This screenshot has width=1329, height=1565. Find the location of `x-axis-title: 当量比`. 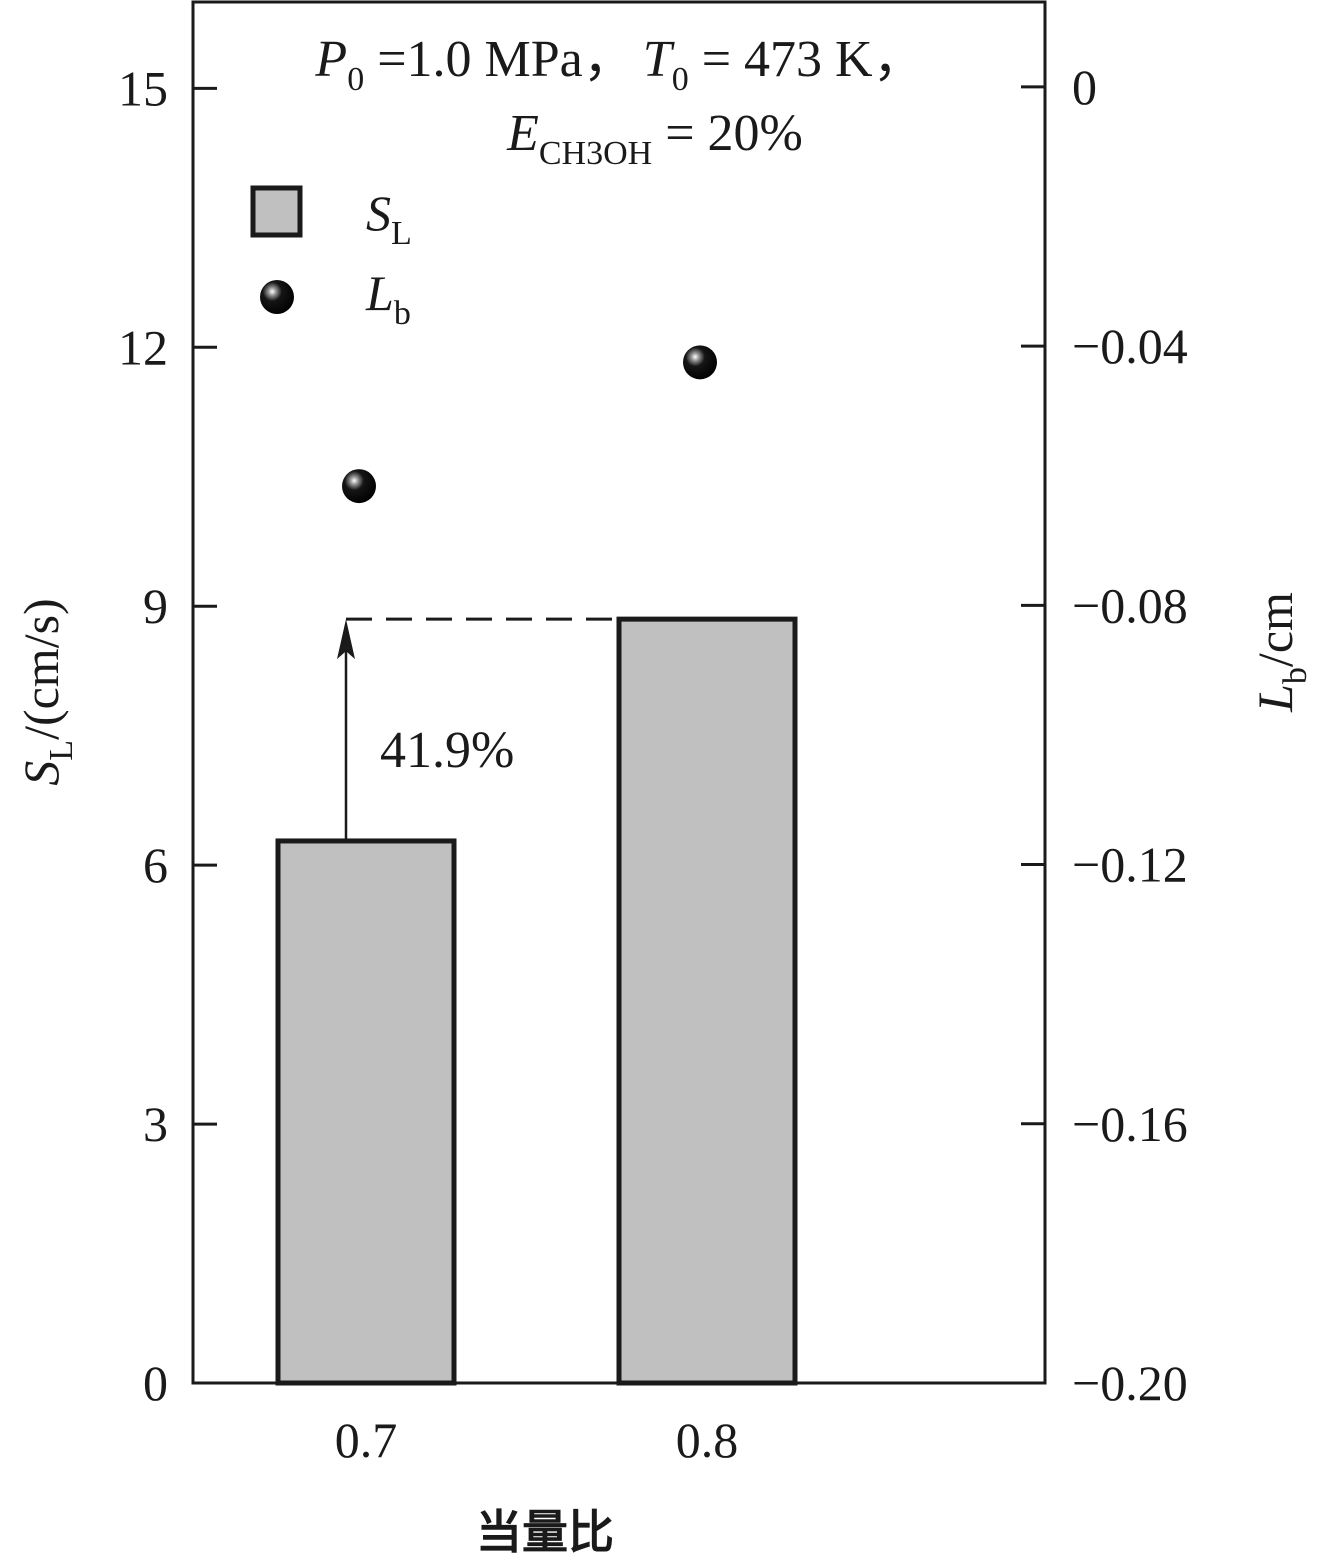

x-axis-title: 当量比 is located at coordinates (545, 1532).